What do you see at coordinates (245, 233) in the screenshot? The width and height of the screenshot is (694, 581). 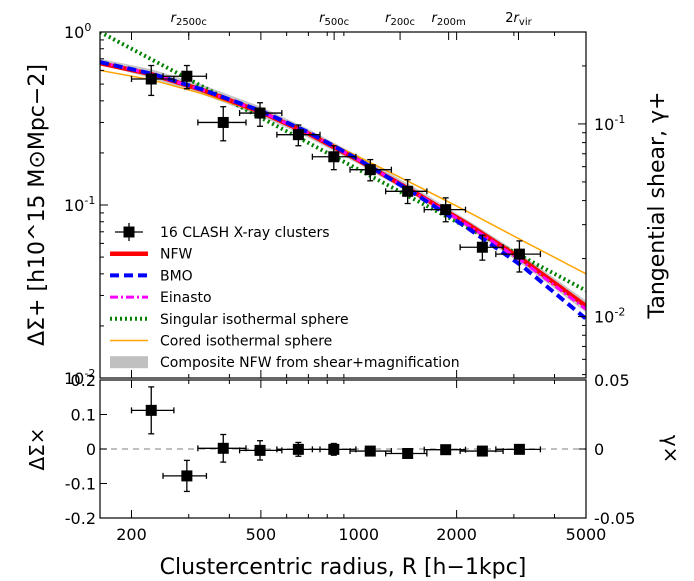 I see `legend-label: 16 CLASH X-ray clusters` at bounding box center [245, 233].